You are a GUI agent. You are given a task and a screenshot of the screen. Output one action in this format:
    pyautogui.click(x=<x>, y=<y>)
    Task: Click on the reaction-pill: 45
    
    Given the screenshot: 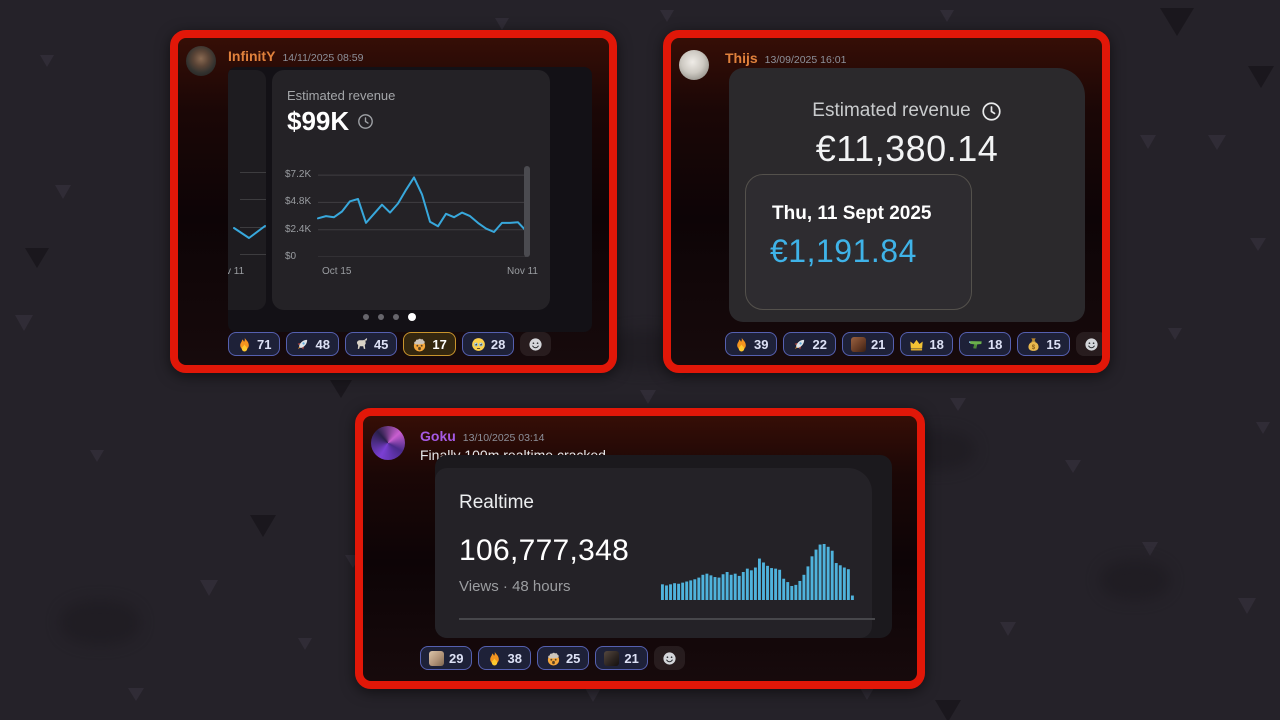 What is the action you would take?
    pyautogui.click(x=371, y=344)
    